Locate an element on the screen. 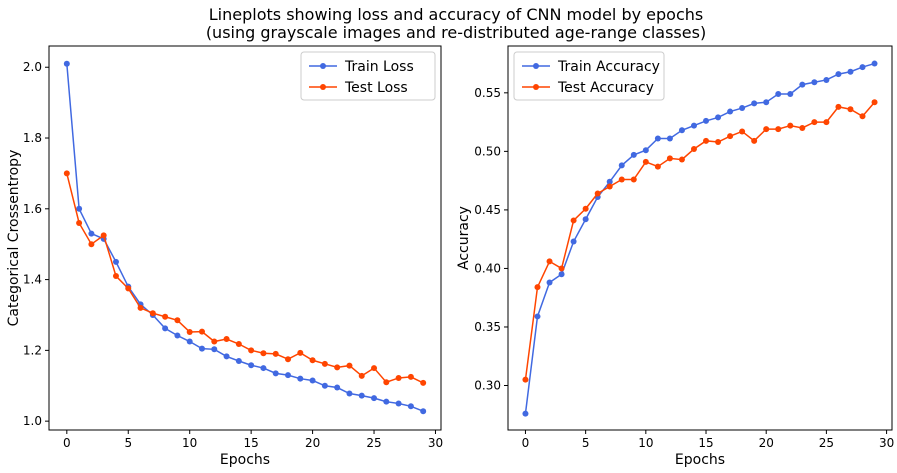  y-axis-label: Categorical Crossentropy is located at coordinates (14, 238).